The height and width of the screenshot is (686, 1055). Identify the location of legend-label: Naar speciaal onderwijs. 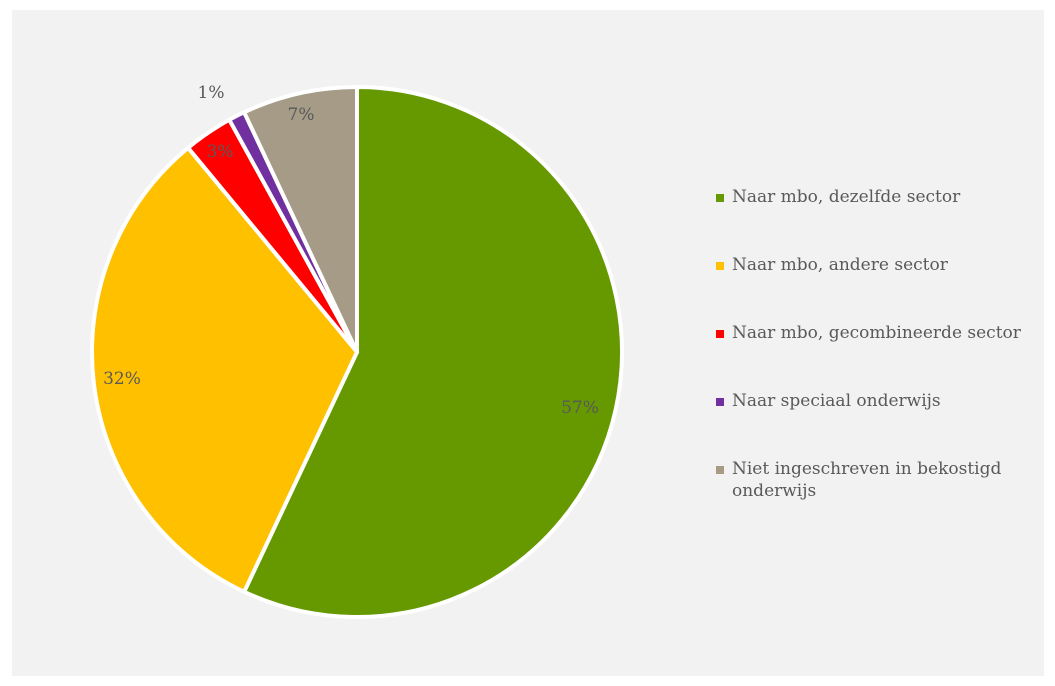
(836, 401).